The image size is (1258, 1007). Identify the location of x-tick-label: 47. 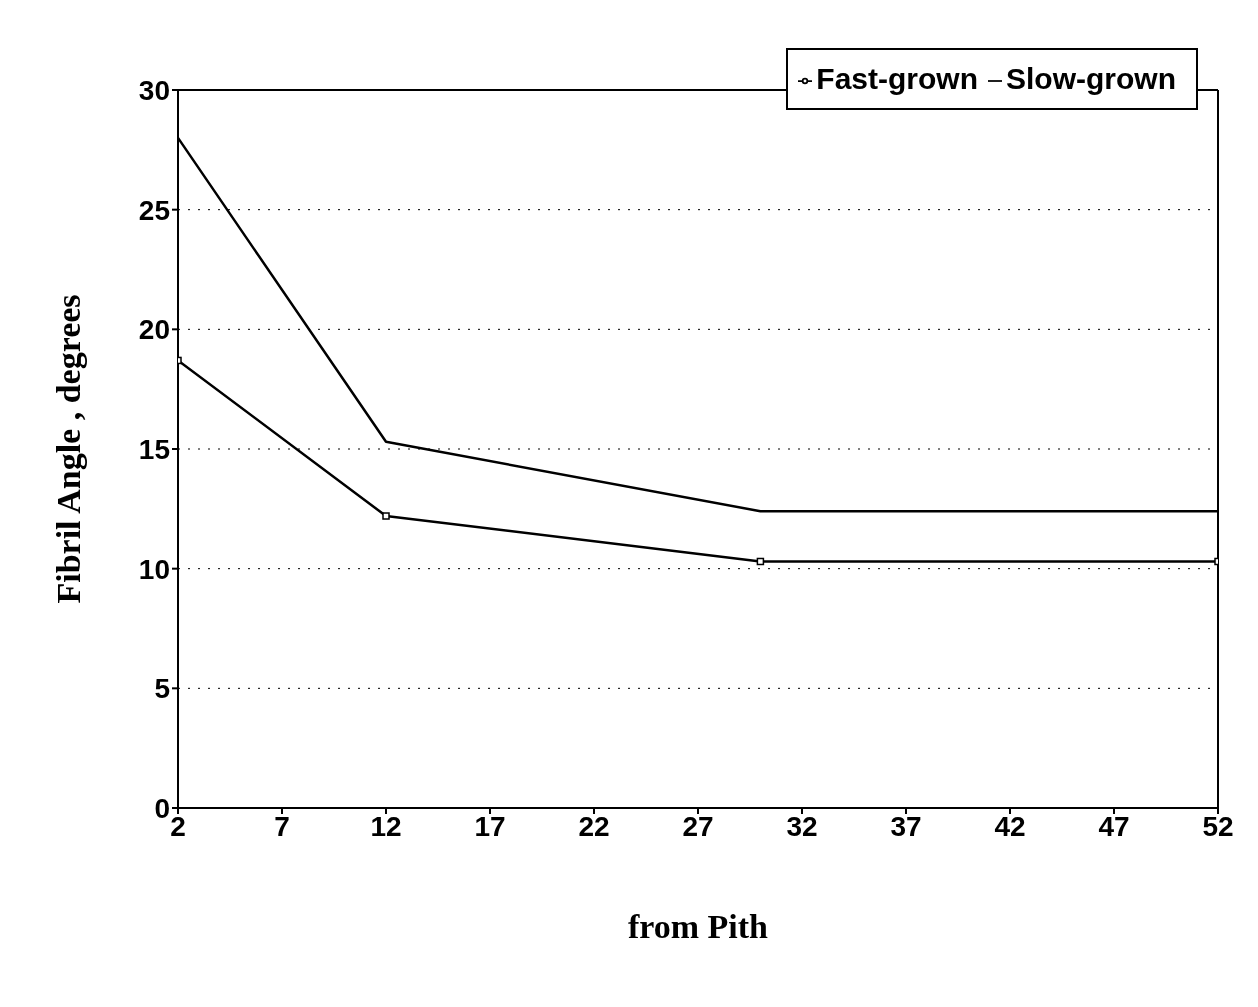
(1114, 826).